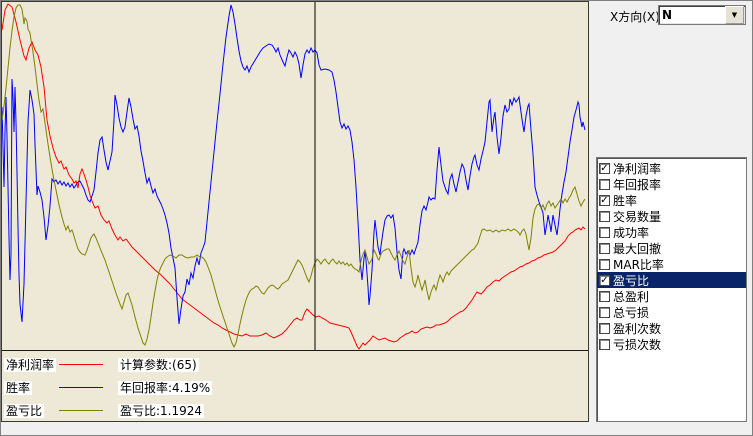 The height and width of the screenshot is (436, 753). I want to click on metric-item-10: 盈利次数, so click(671, 328).